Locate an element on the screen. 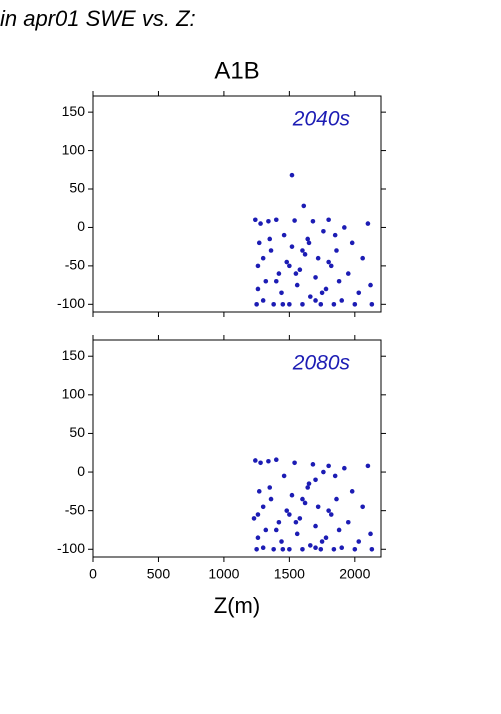  panel-annotation: 2080s is located at coordinates (321, 363).